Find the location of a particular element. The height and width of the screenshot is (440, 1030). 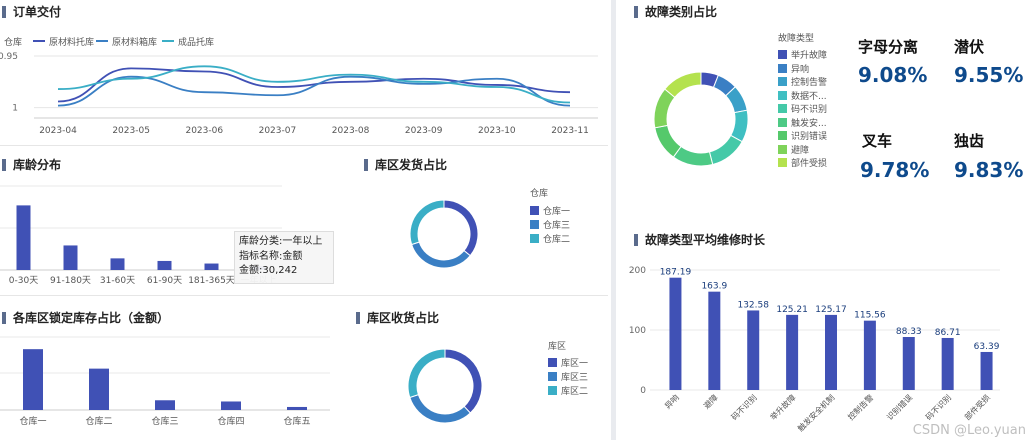

x-tick-label: 2023-10 is located at coordinates (497, 131).